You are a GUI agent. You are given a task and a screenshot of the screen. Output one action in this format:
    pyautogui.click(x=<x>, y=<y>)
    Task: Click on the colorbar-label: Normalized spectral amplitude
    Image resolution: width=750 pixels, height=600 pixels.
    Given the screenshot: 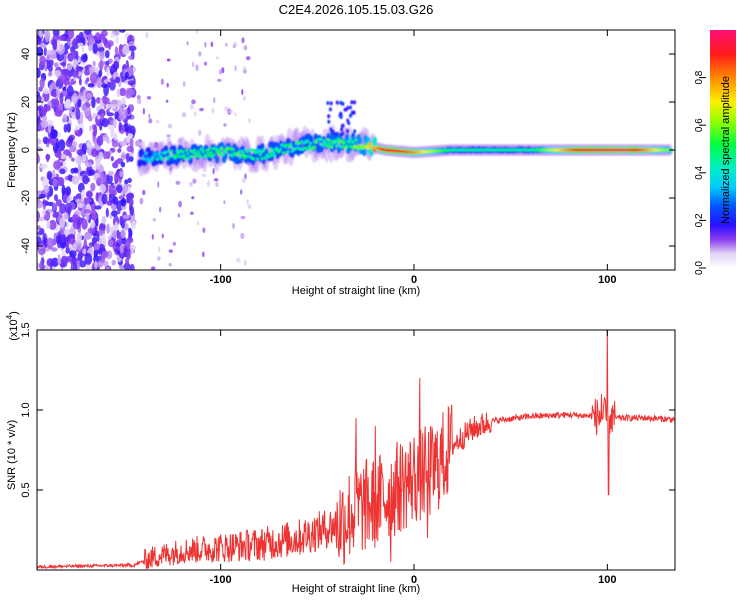 What is the action you would take?
    pyautogui.click(x=726, y=150)
    